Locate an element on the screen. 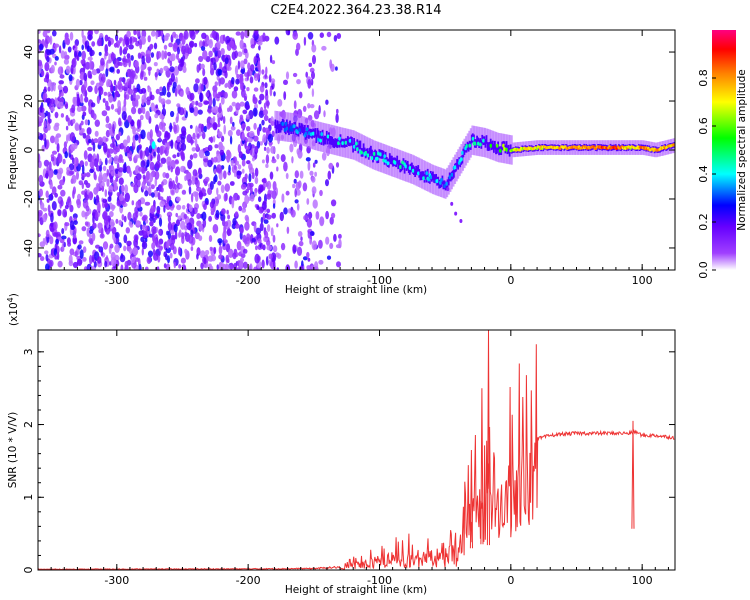 This screenshot has width=750, height=600. snr-ytick-label: 3 is located at coordinates (28, 351).